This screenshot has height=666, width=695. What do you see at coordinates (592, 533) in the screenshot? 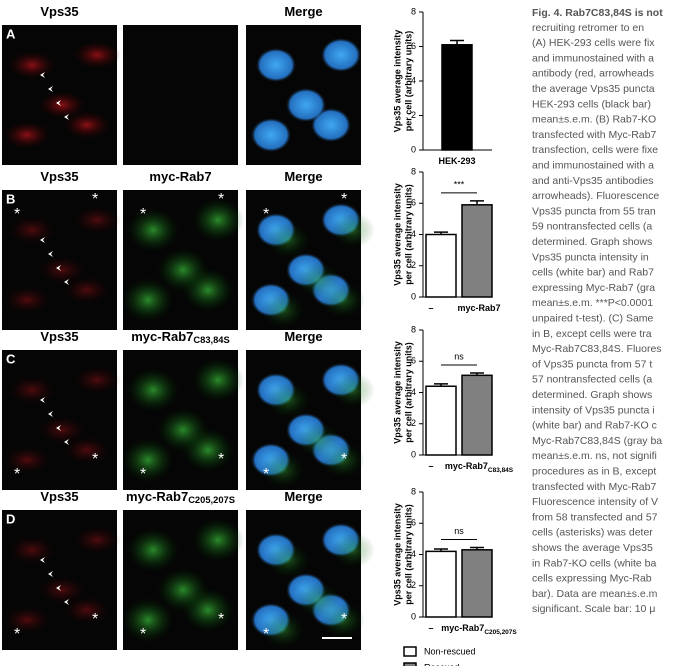
I see `caption-line: cells (asterisks) was deter` at bounding box center [592, 533].